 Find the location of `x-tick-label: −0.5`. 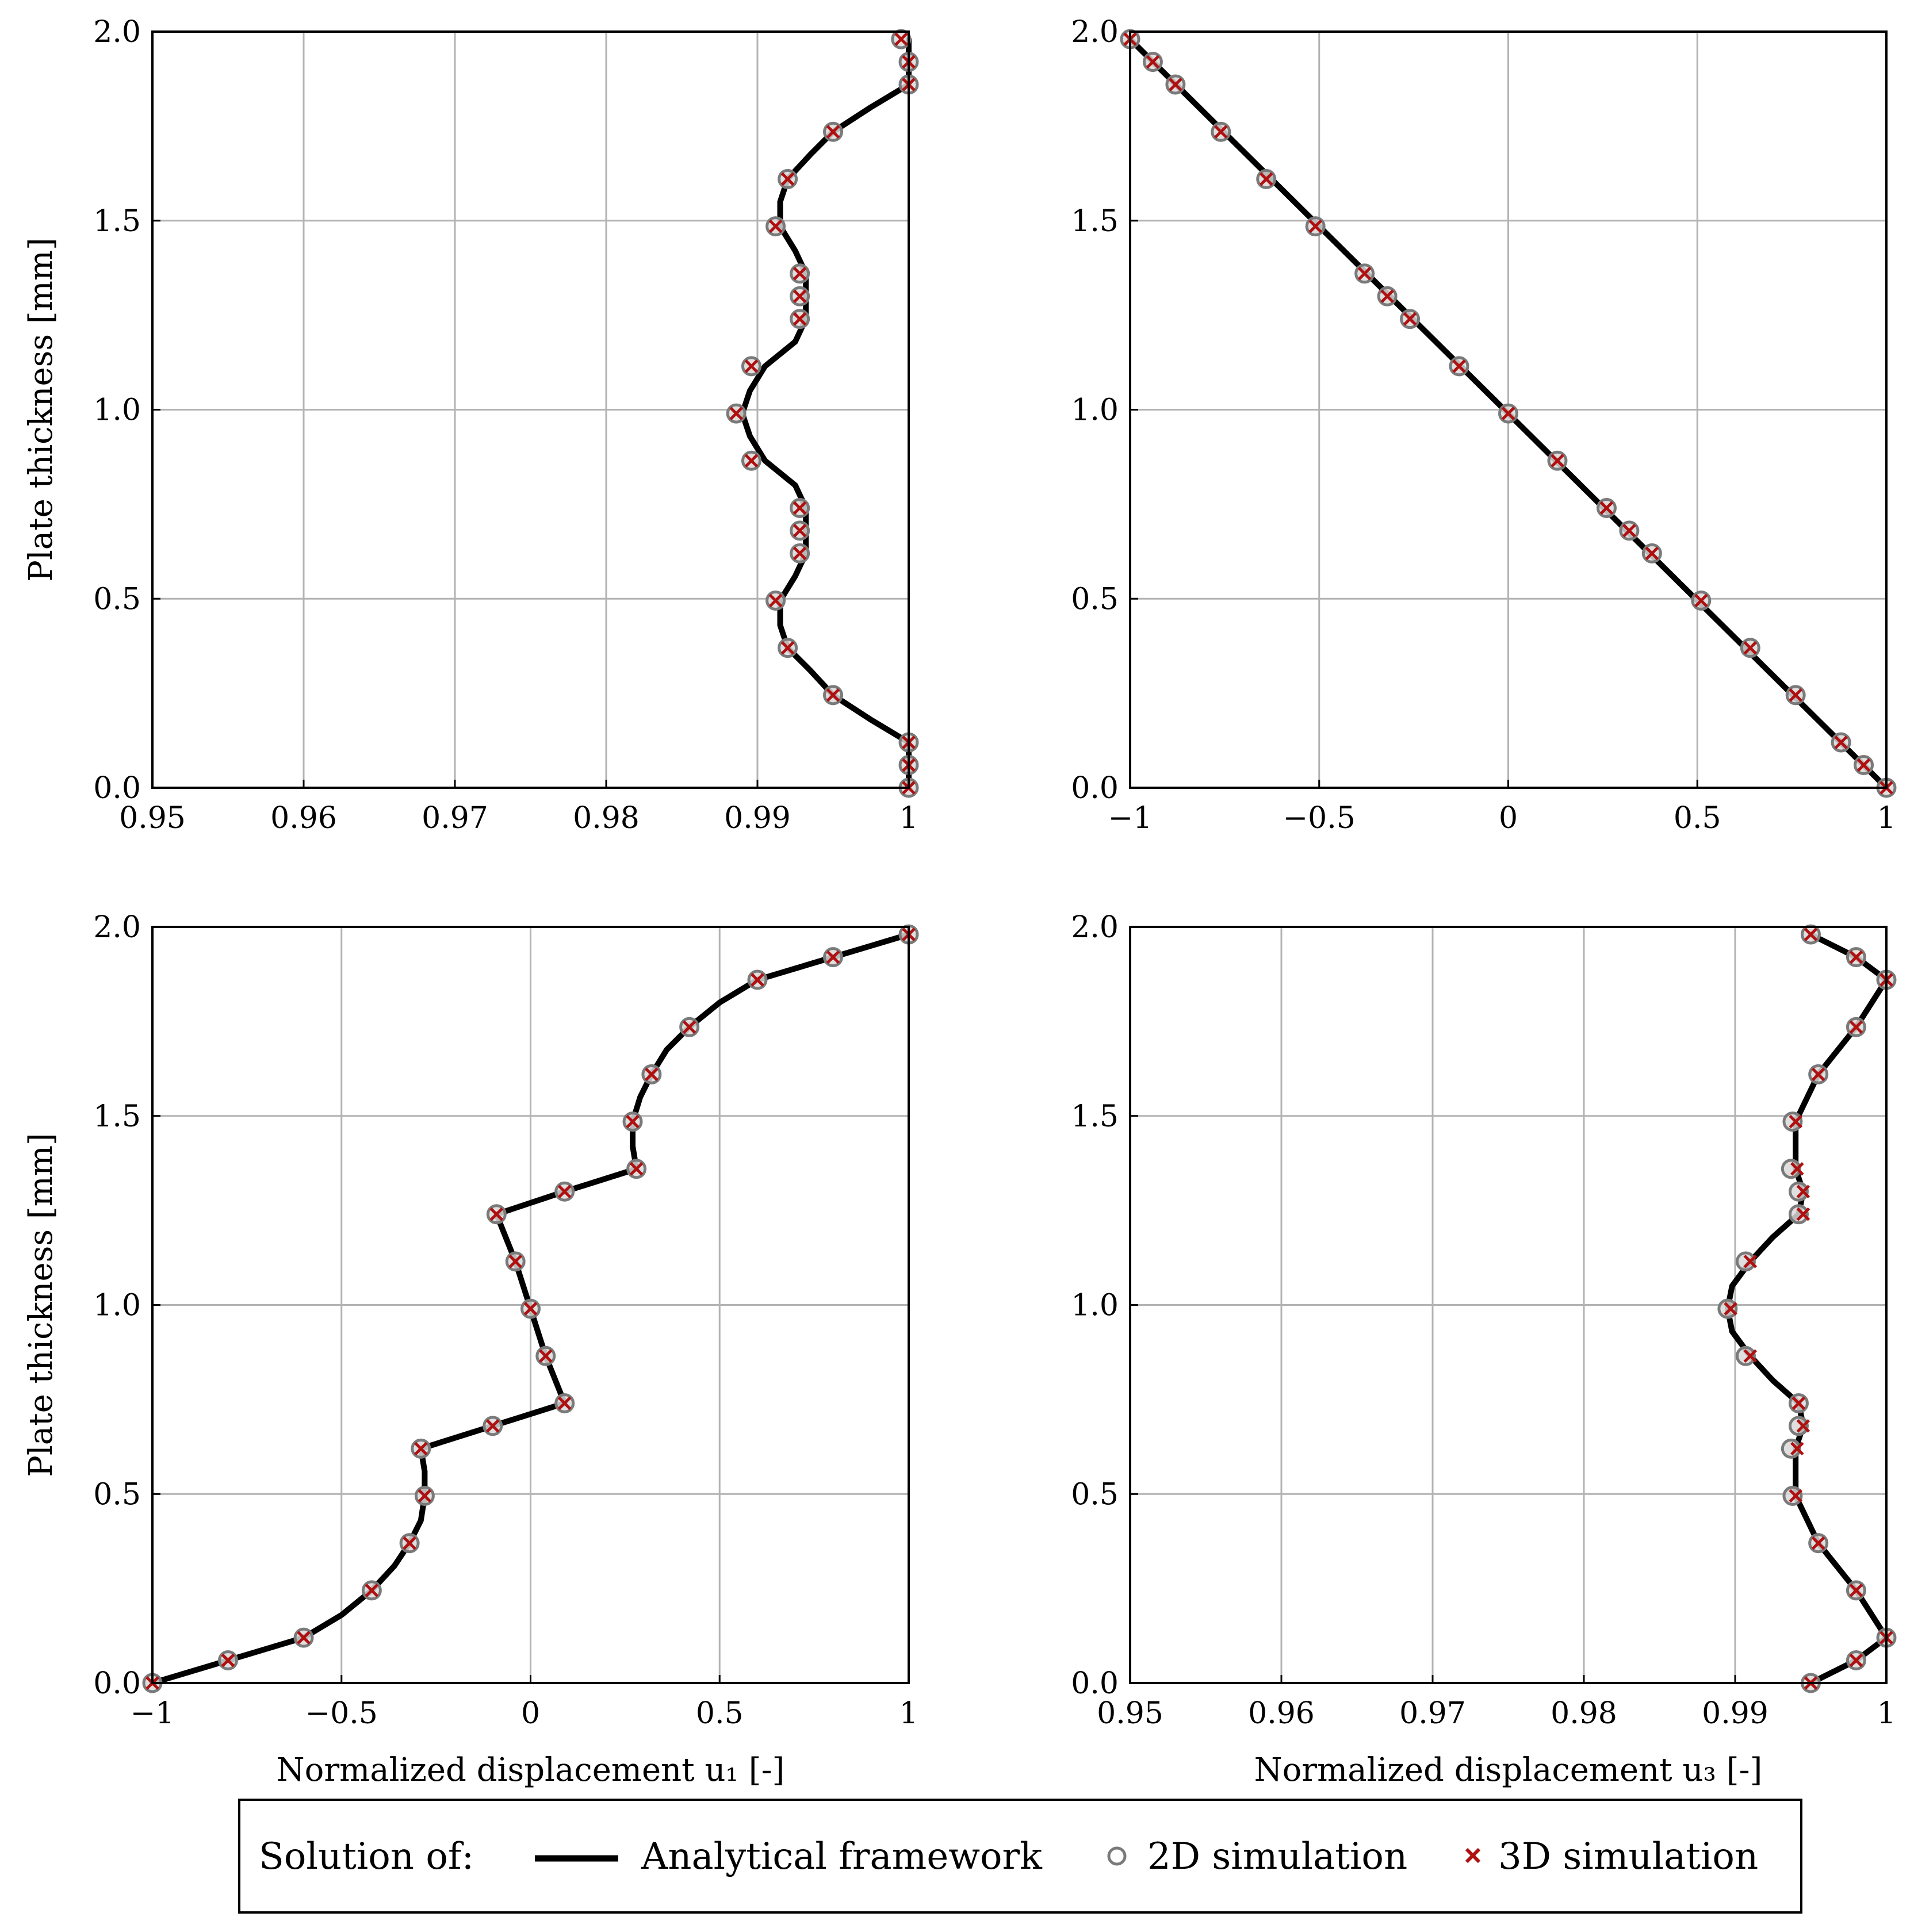

x-tick-label: −0.5 is located at coordinates (1319, 818).